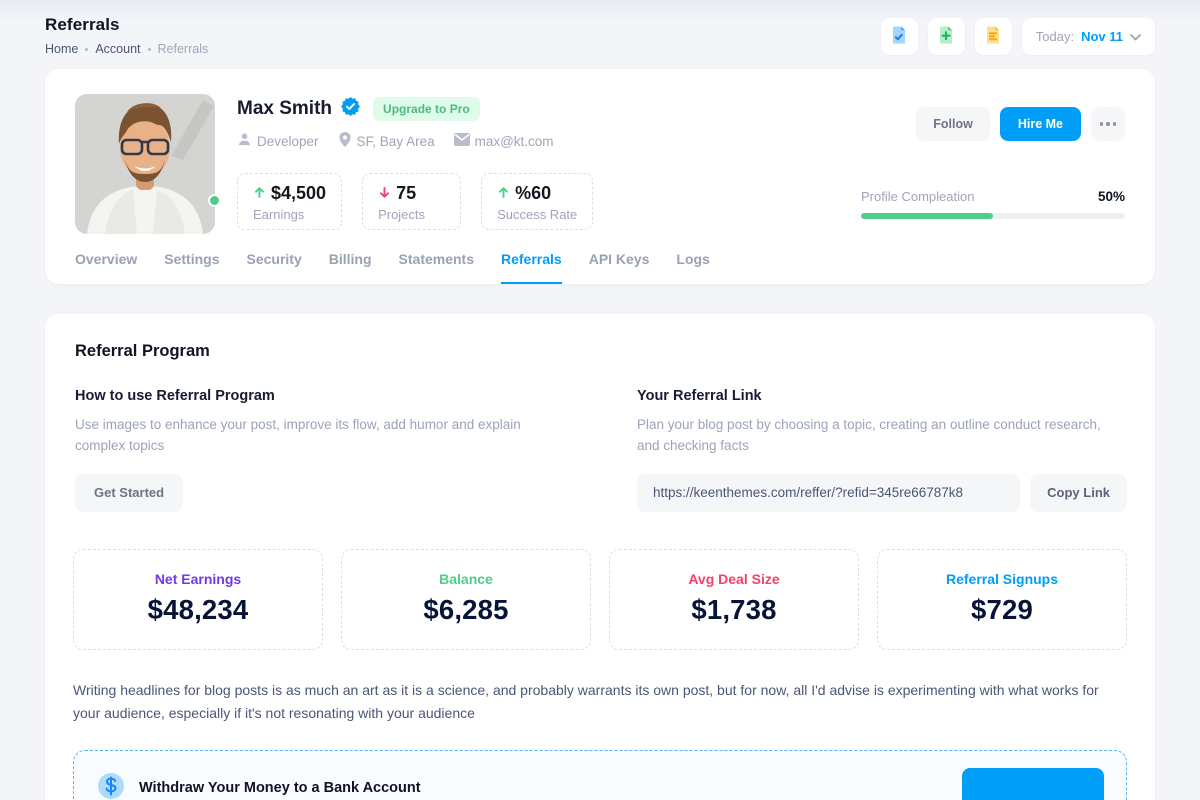 Image resolution: width=1200 pixels, height=800 pixels. I want to click on progress-fill, so click(927, 216).